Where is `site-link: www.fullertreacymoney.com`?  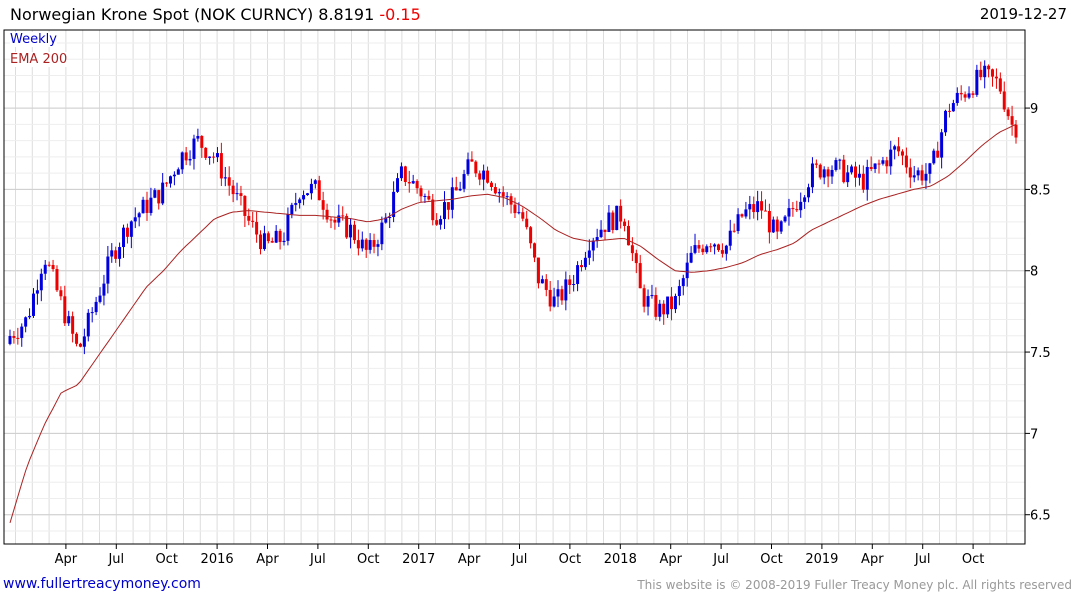
site-link: www.fullertreacymoney.com is located at coordinates (102, 584).